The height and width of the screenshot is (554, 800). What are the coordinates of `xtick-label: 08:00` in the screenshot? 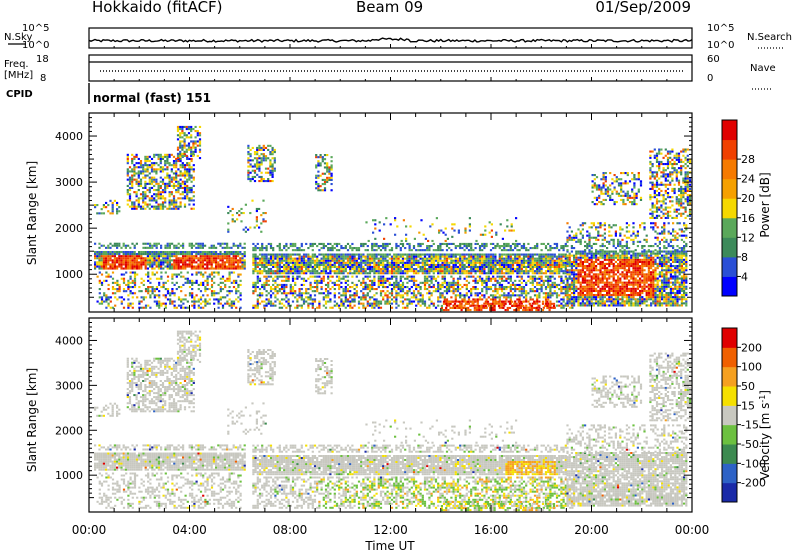 It's located at (290, 530).